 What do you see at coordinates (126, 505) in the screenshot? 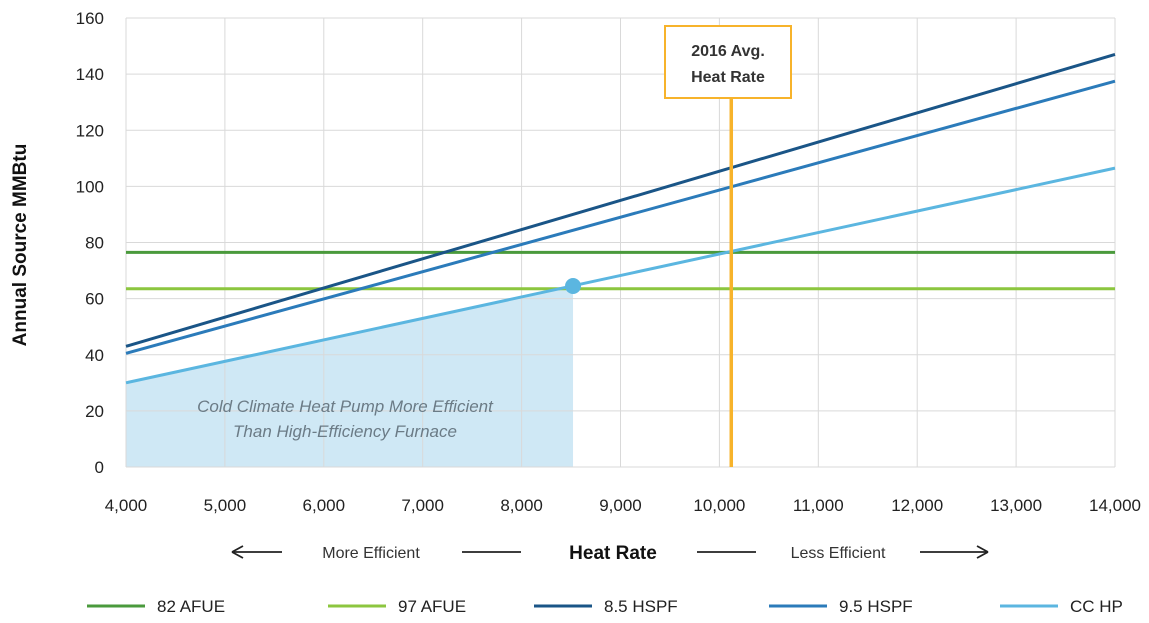
I see `x-tick-label-0: 4,000` at bounding box center [126, 505].